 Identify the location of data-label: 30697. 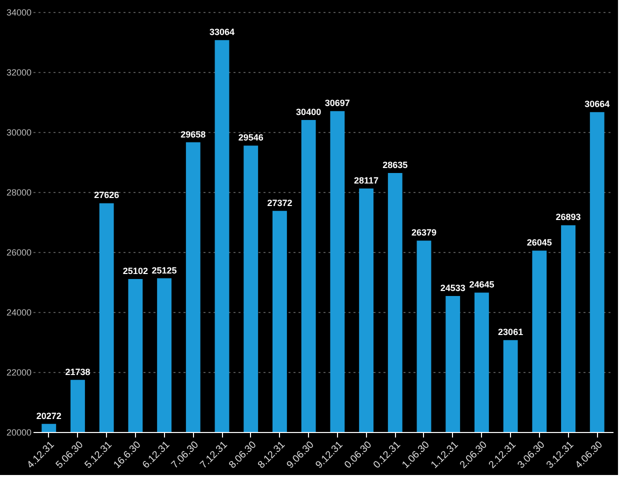
(337, 103).